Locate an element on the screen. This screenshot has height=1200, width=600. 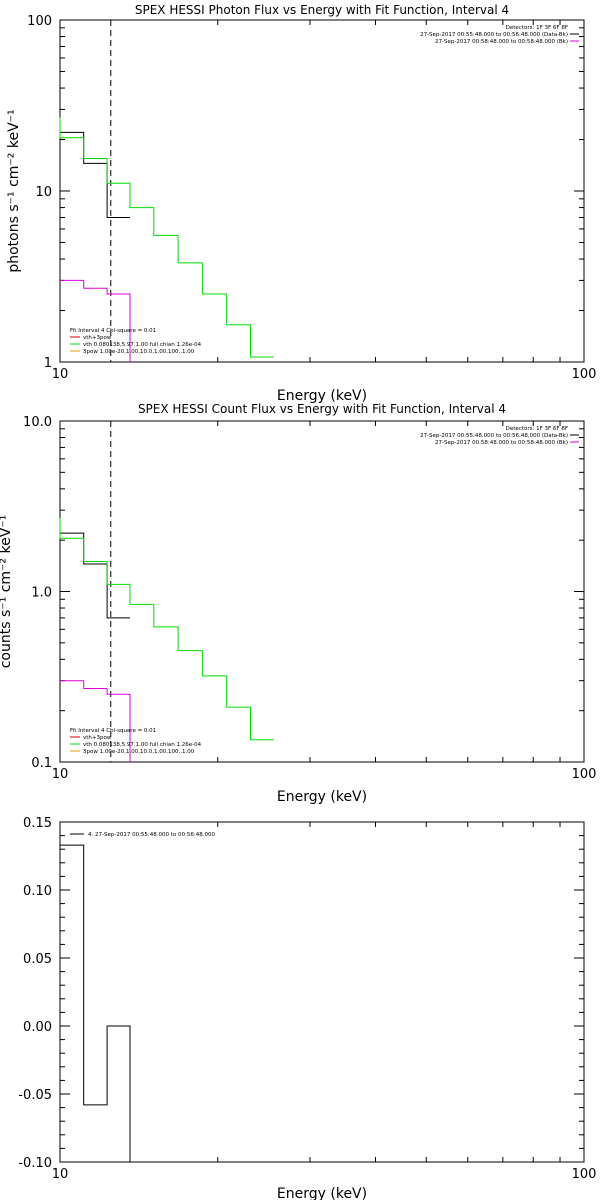
y-tick-label: -0.10 is located at coordinates (35, 1163).